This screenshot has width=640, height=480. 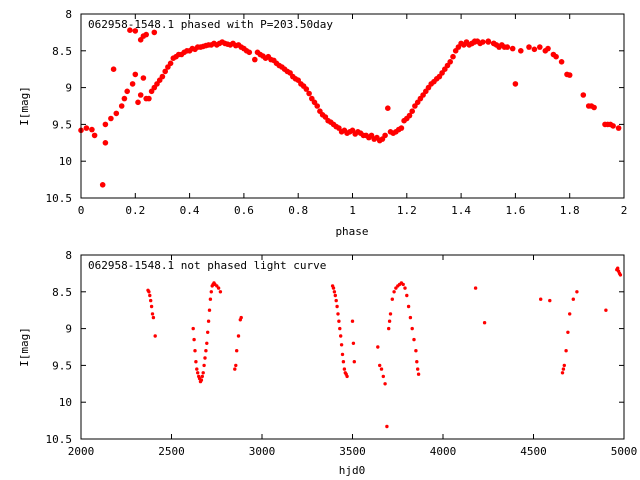 What do you see at coordinates (351, 231) in the screenshot?
I see `phased-x-axis-label: phase` at bounding box center [351, 231].